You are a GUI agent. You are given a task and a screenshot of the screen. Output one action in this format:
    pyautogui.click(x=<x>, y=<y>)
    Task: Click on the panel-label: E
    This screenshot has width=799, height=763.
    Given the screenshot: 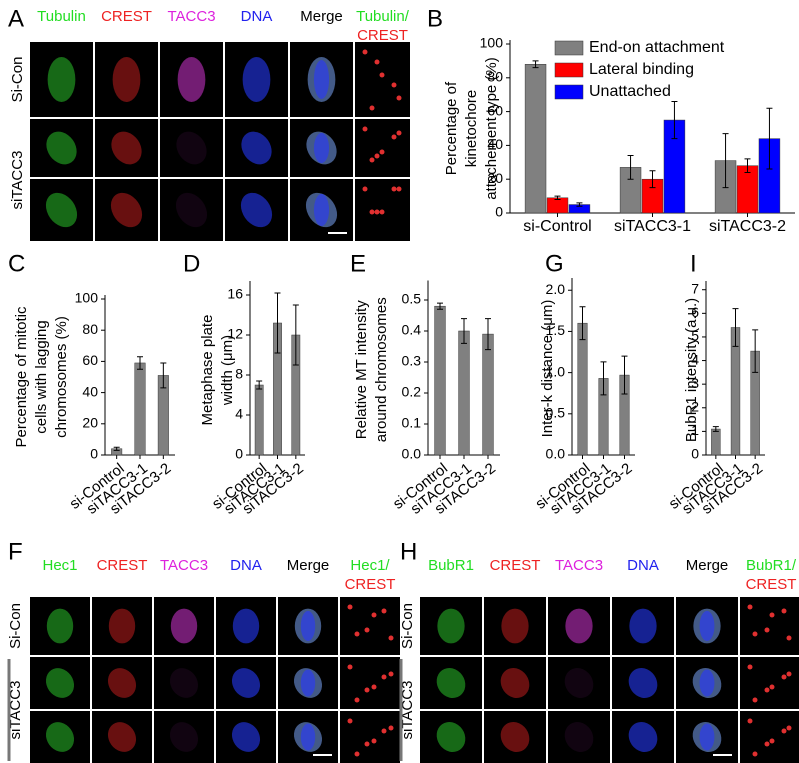 What is the action you would take?
    pyautogui.click(x=358, y=263)
    